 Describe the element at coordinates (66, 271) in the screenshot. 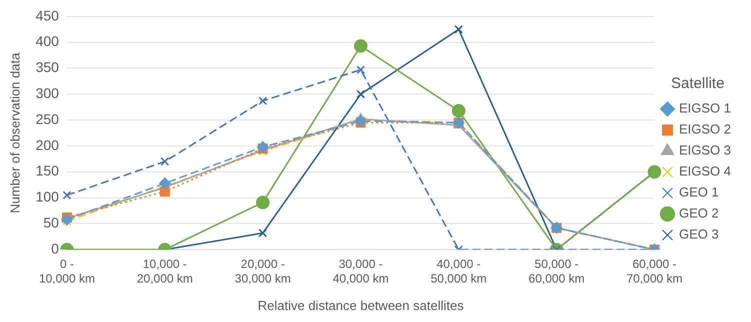

I see `x-tick-label: 0 - 10,000 km` at that location.